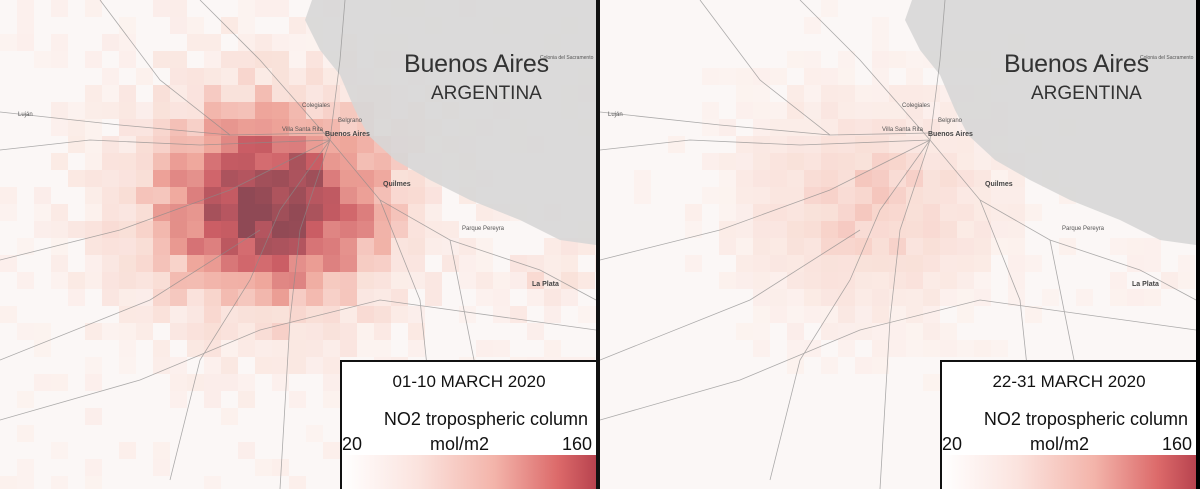  What do you see at coordinates (485, 419) in the screenshot?
I see `variable-label: NO2 tropospheric column` at bounding box center [485, 419].